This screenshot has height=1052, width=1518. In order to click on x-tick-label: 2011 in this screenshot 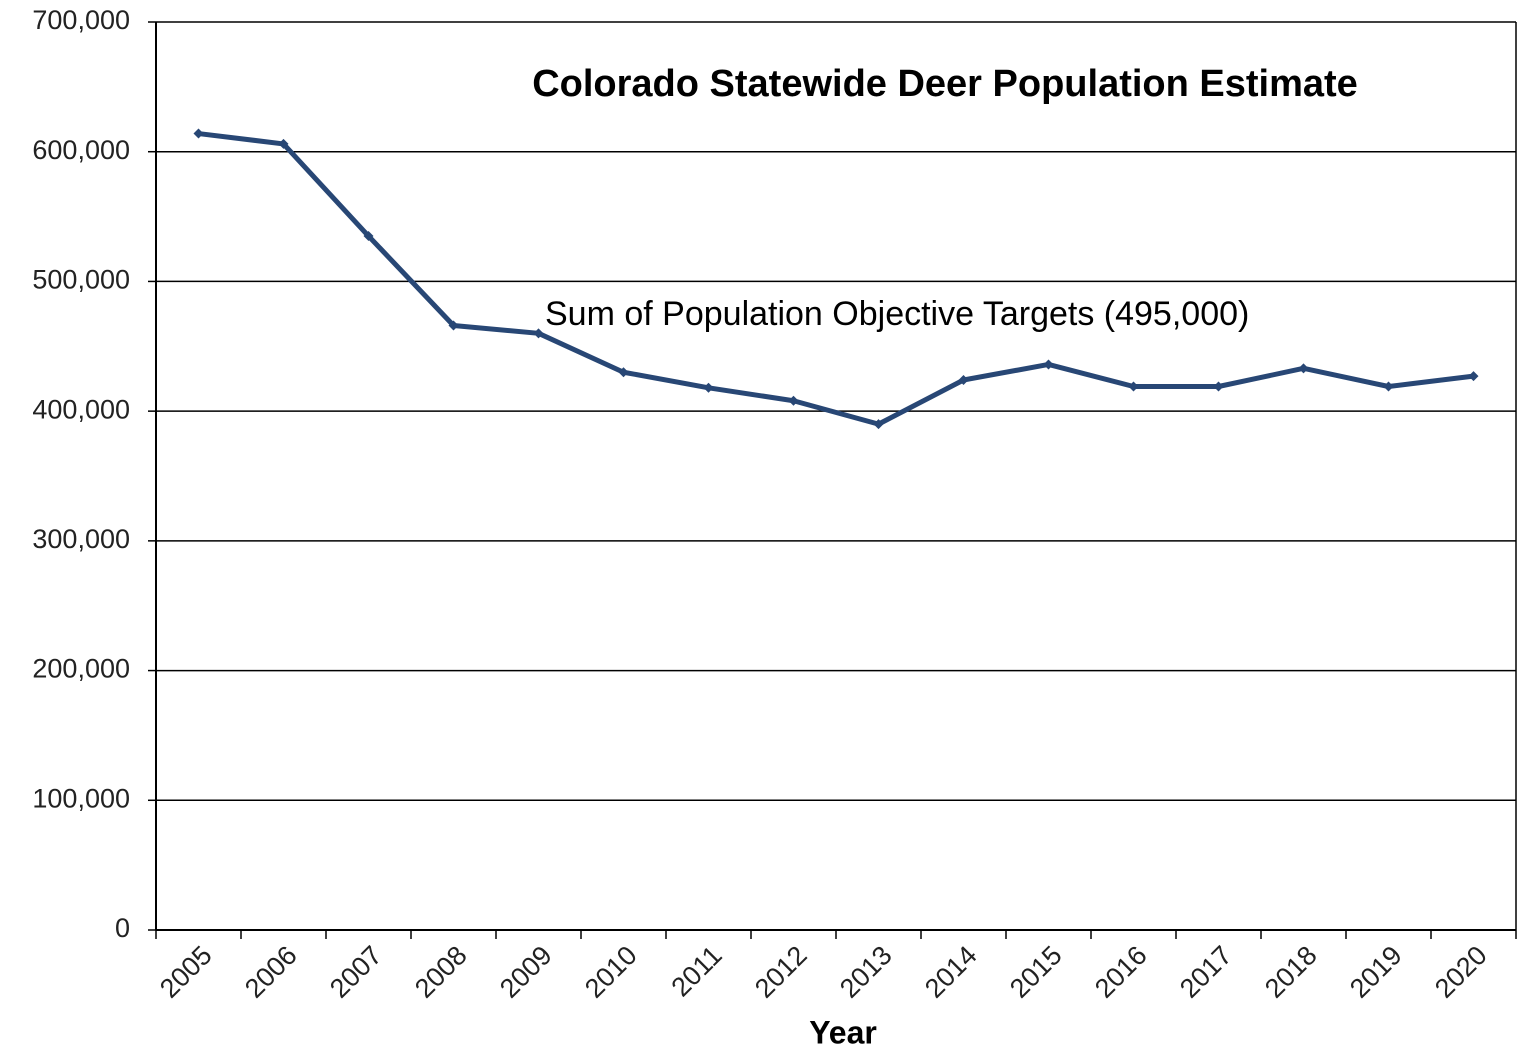, I will do `click(697, 971)`.